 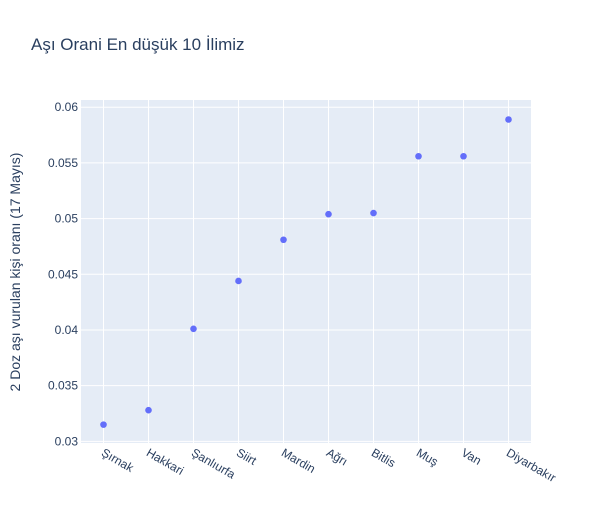 I want to click on x-tick-label: Muş, so click(x=427, y=456).